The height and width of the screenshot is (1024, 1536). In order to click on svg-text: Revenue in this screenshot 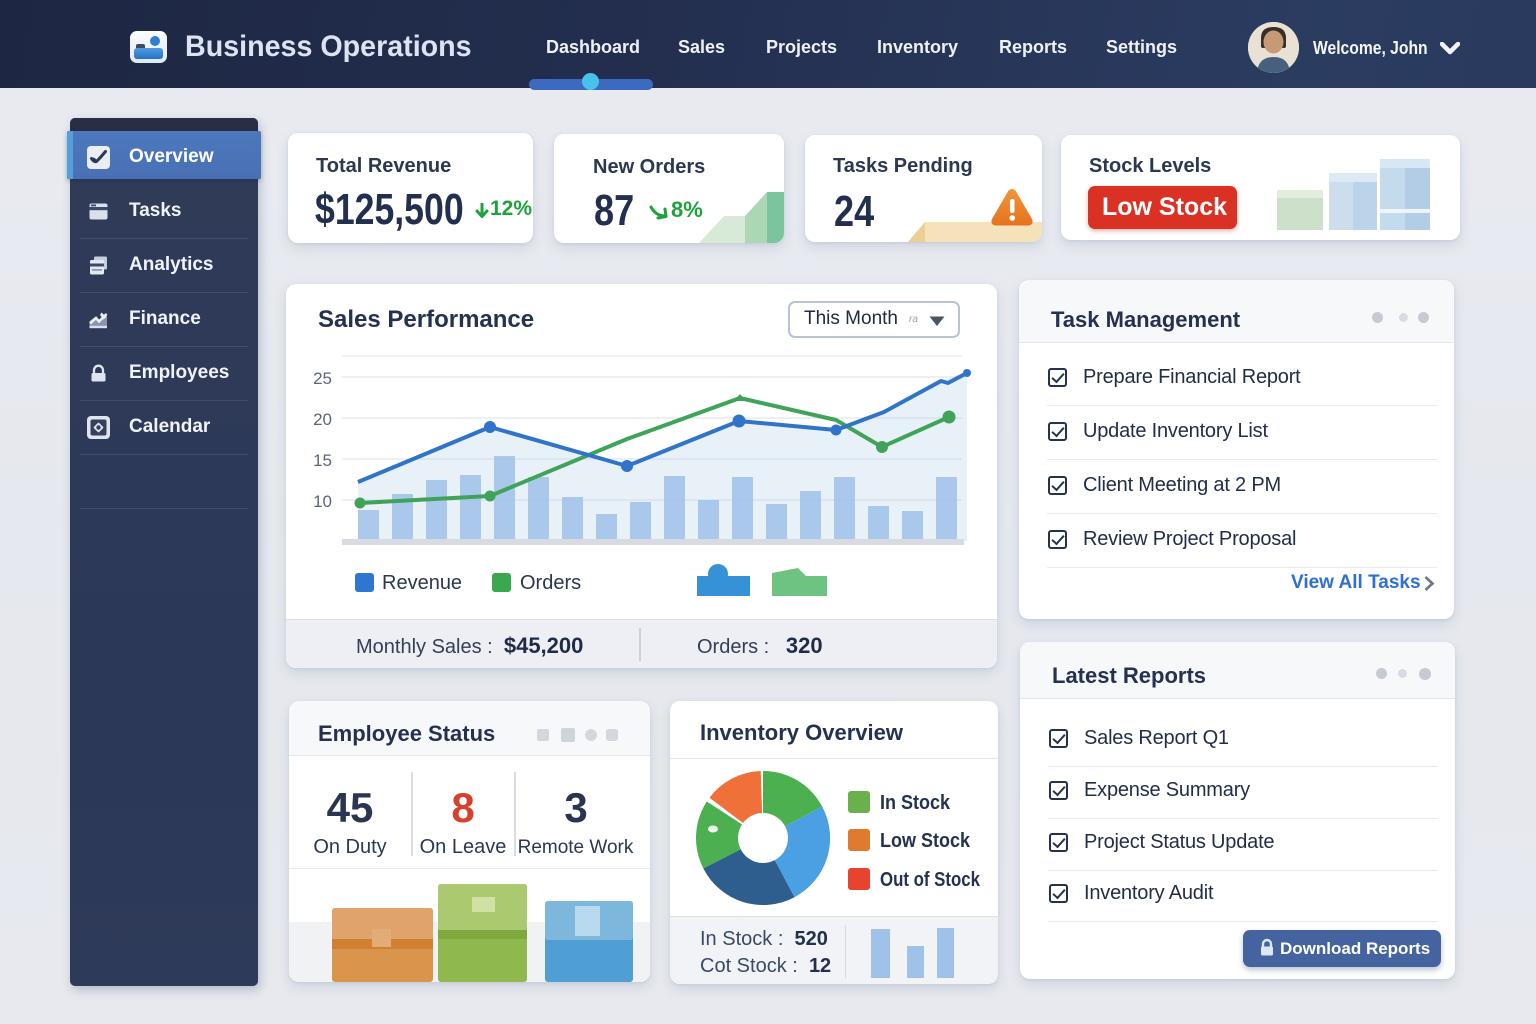, I will do `click(422, 583)`.